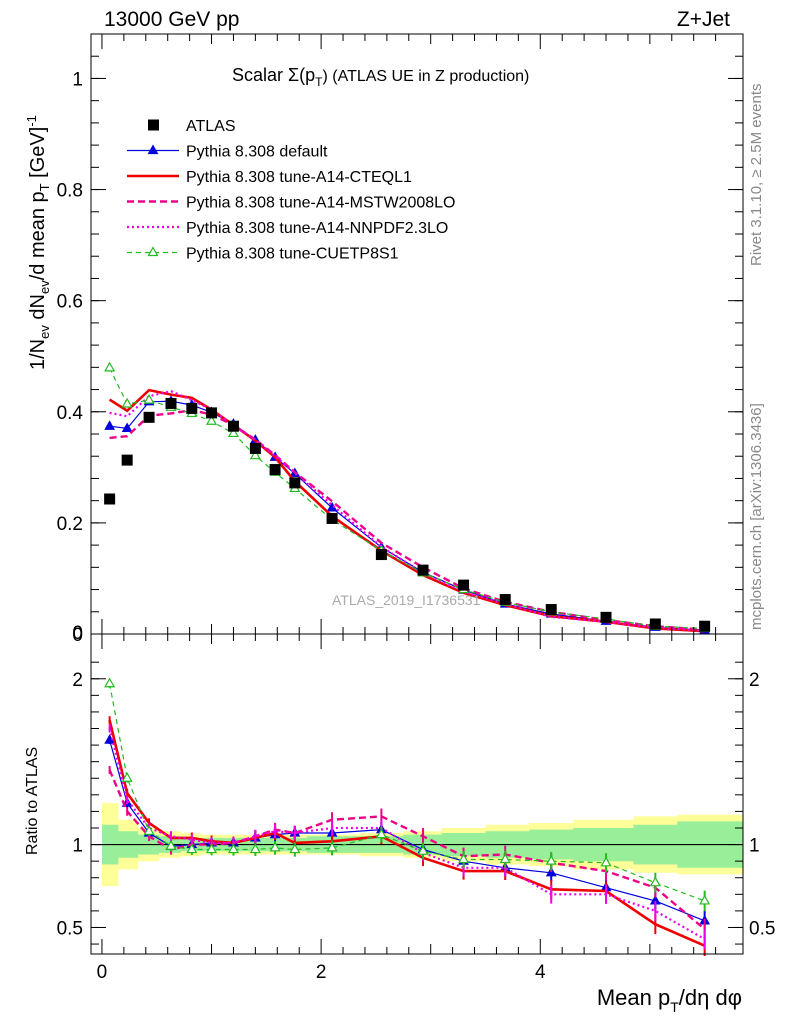 The width and height of the screenshot is (786, 1024). What do you see at coordinates (102, 972) in the screenshot?
I see `x-tick-label: 0` at bounding box center [102, 972].